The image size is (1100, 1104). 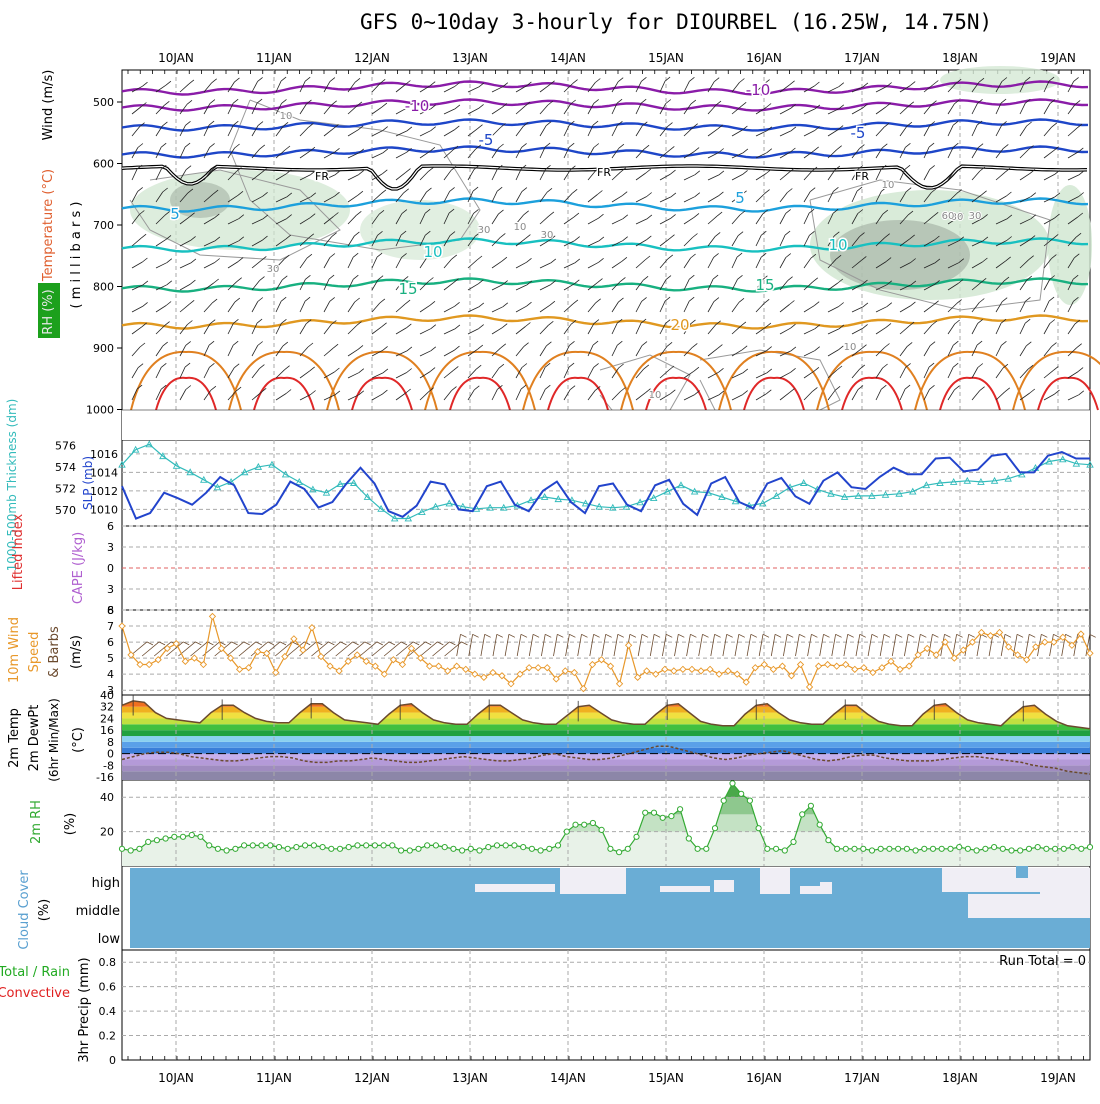 What do you see at coordinates (103, 164) in the screenshot?
I see `y-tick-label: 600` at bounding box center [103, 164].